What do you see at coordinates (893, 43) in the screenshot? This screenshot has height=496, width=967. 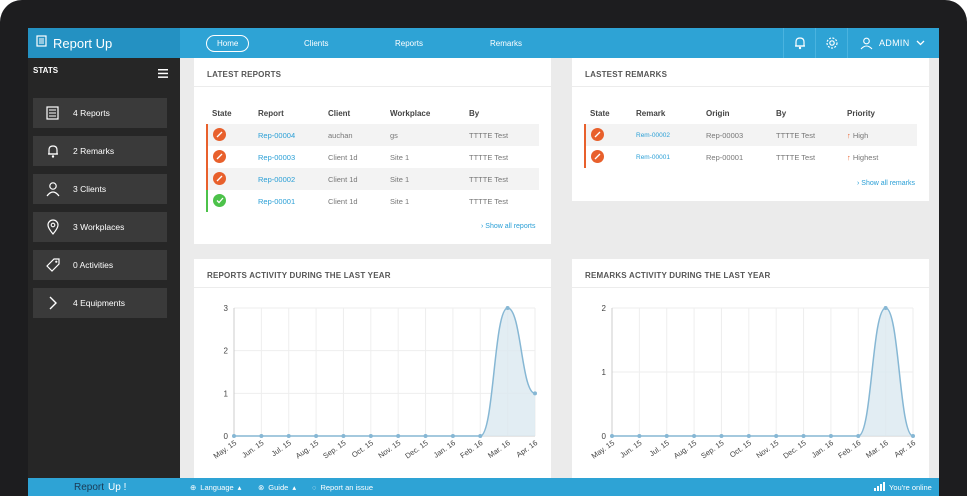 I see `admin-menu: ADMIN` at bounding box center [893, 43].